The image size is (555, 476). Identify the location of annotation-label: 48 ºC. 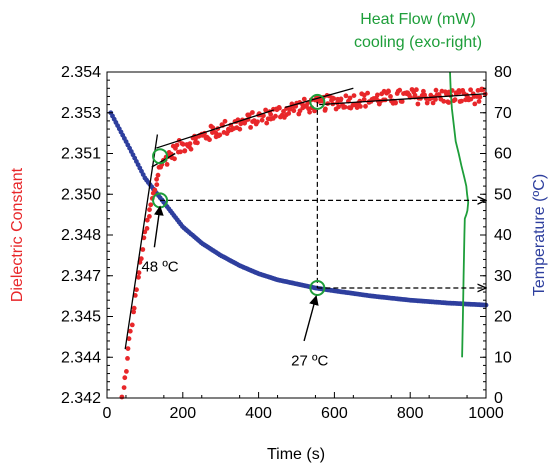
(159, 267).